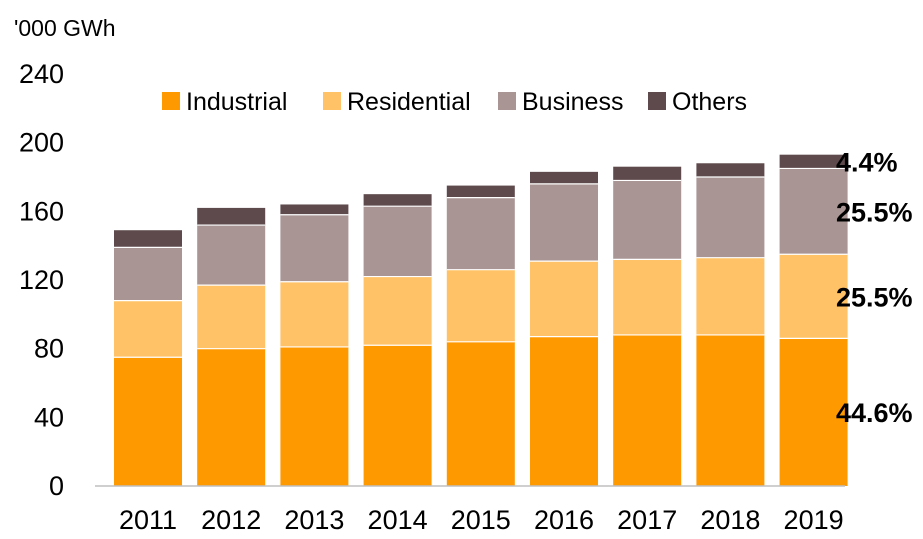  I want to click on legend: Industrial Residential Business Others, so click(454, 102).